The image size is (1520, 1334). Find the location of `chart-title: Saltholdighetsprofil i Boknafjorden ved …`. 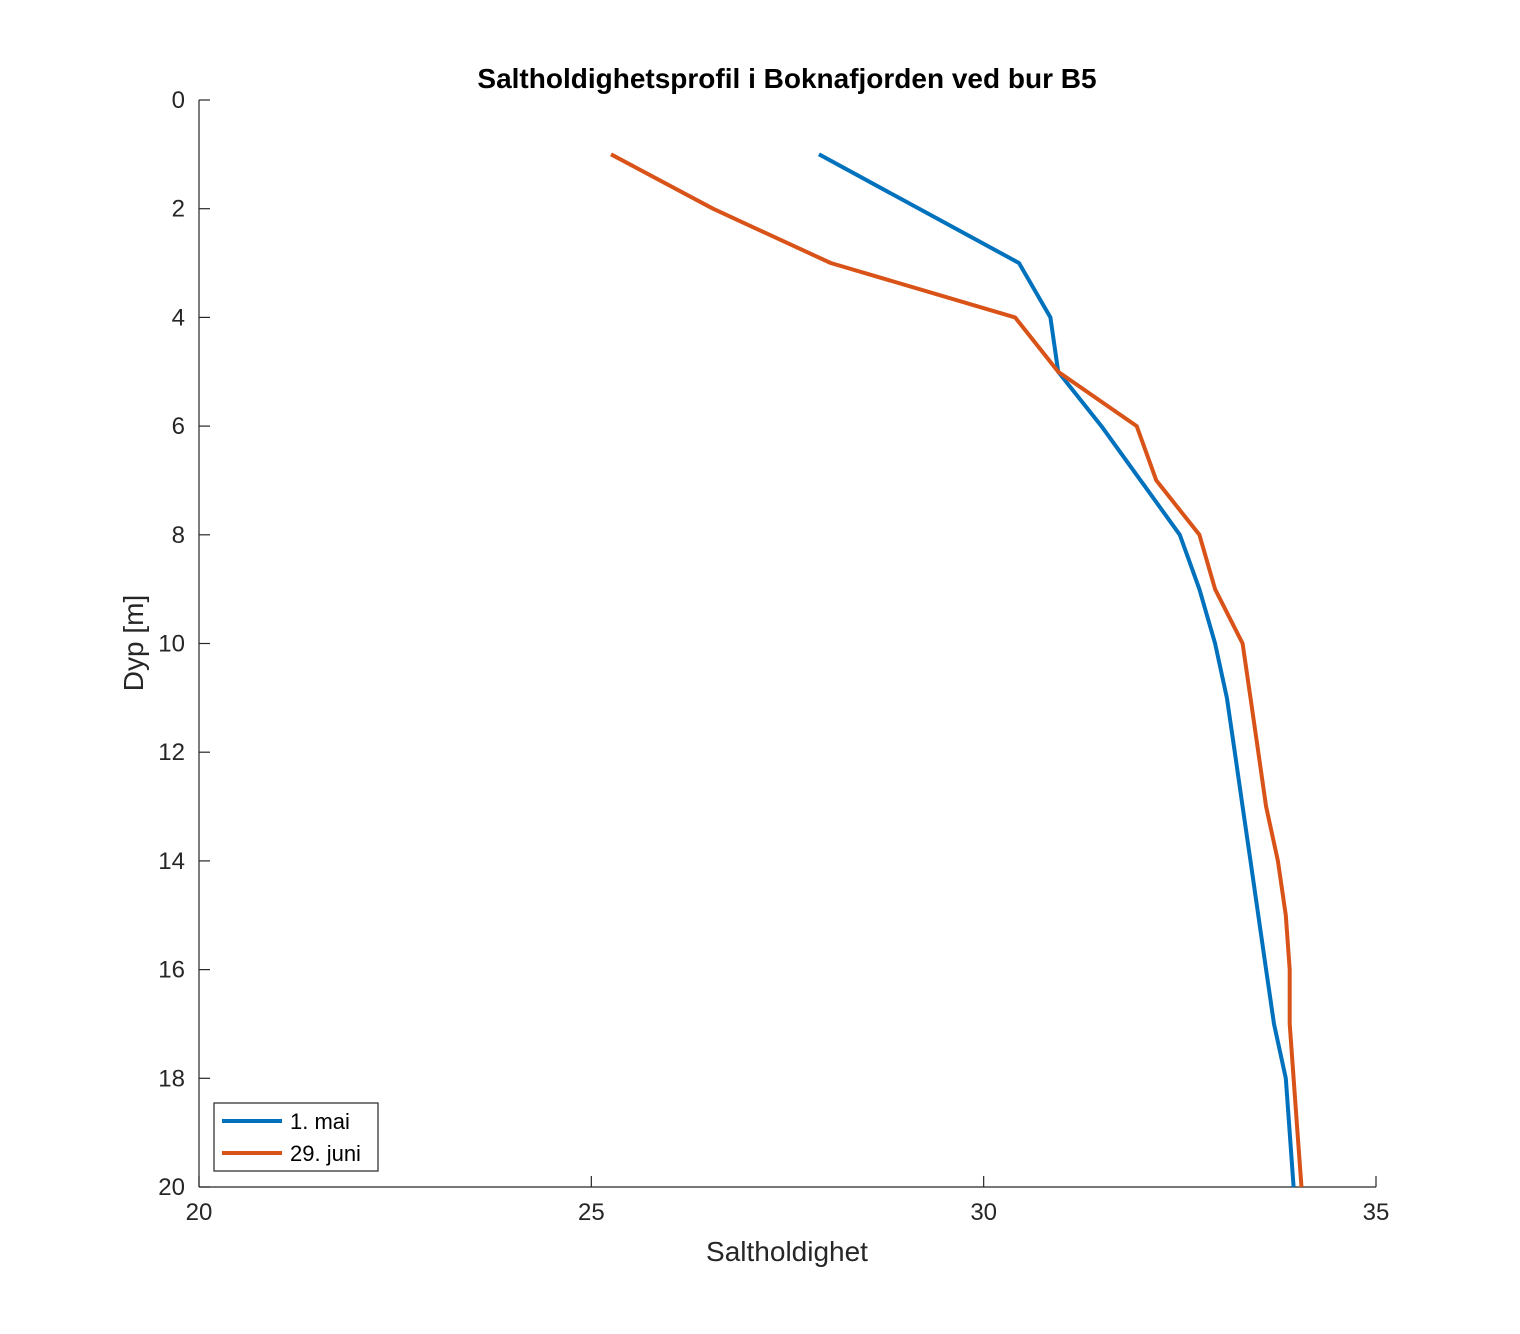

chart-title: Saltholdighetsprofil i Boknafjorden ved … is located at coordinates (786, 78).